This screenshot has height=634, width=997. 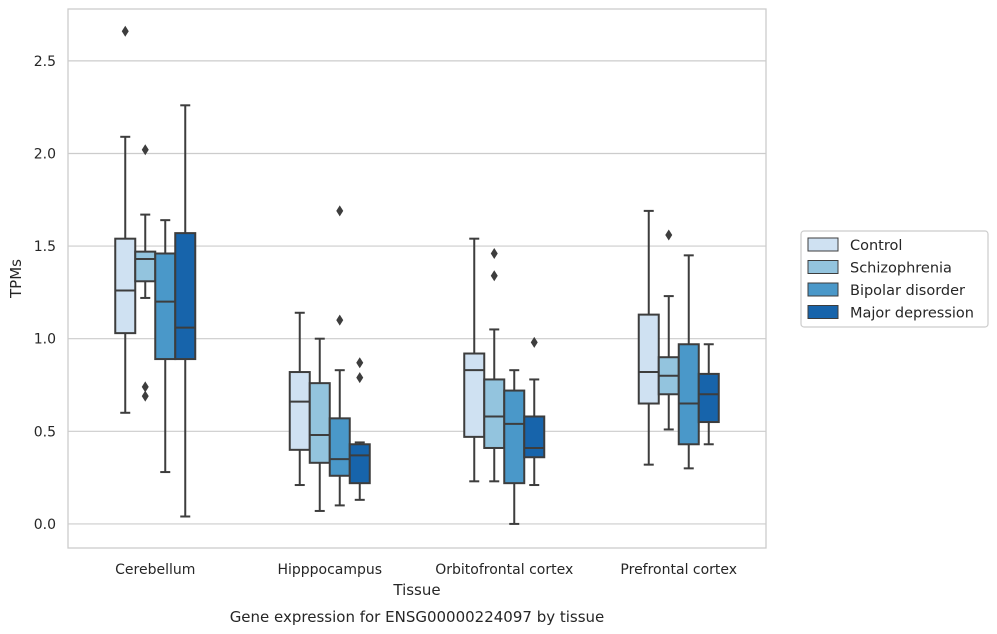 I want to click on legend-label: Major depression, so click(x=912, y=314).